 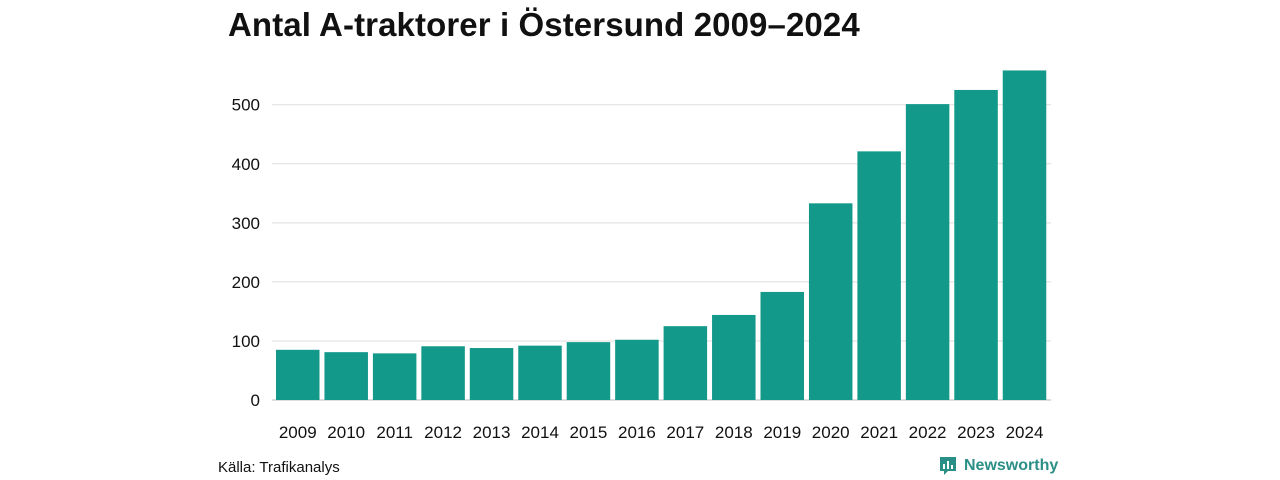 What do you see at coordinates (443, 373) in the screenshot?
I see `bar-2012` at bounding box center [443, 373].